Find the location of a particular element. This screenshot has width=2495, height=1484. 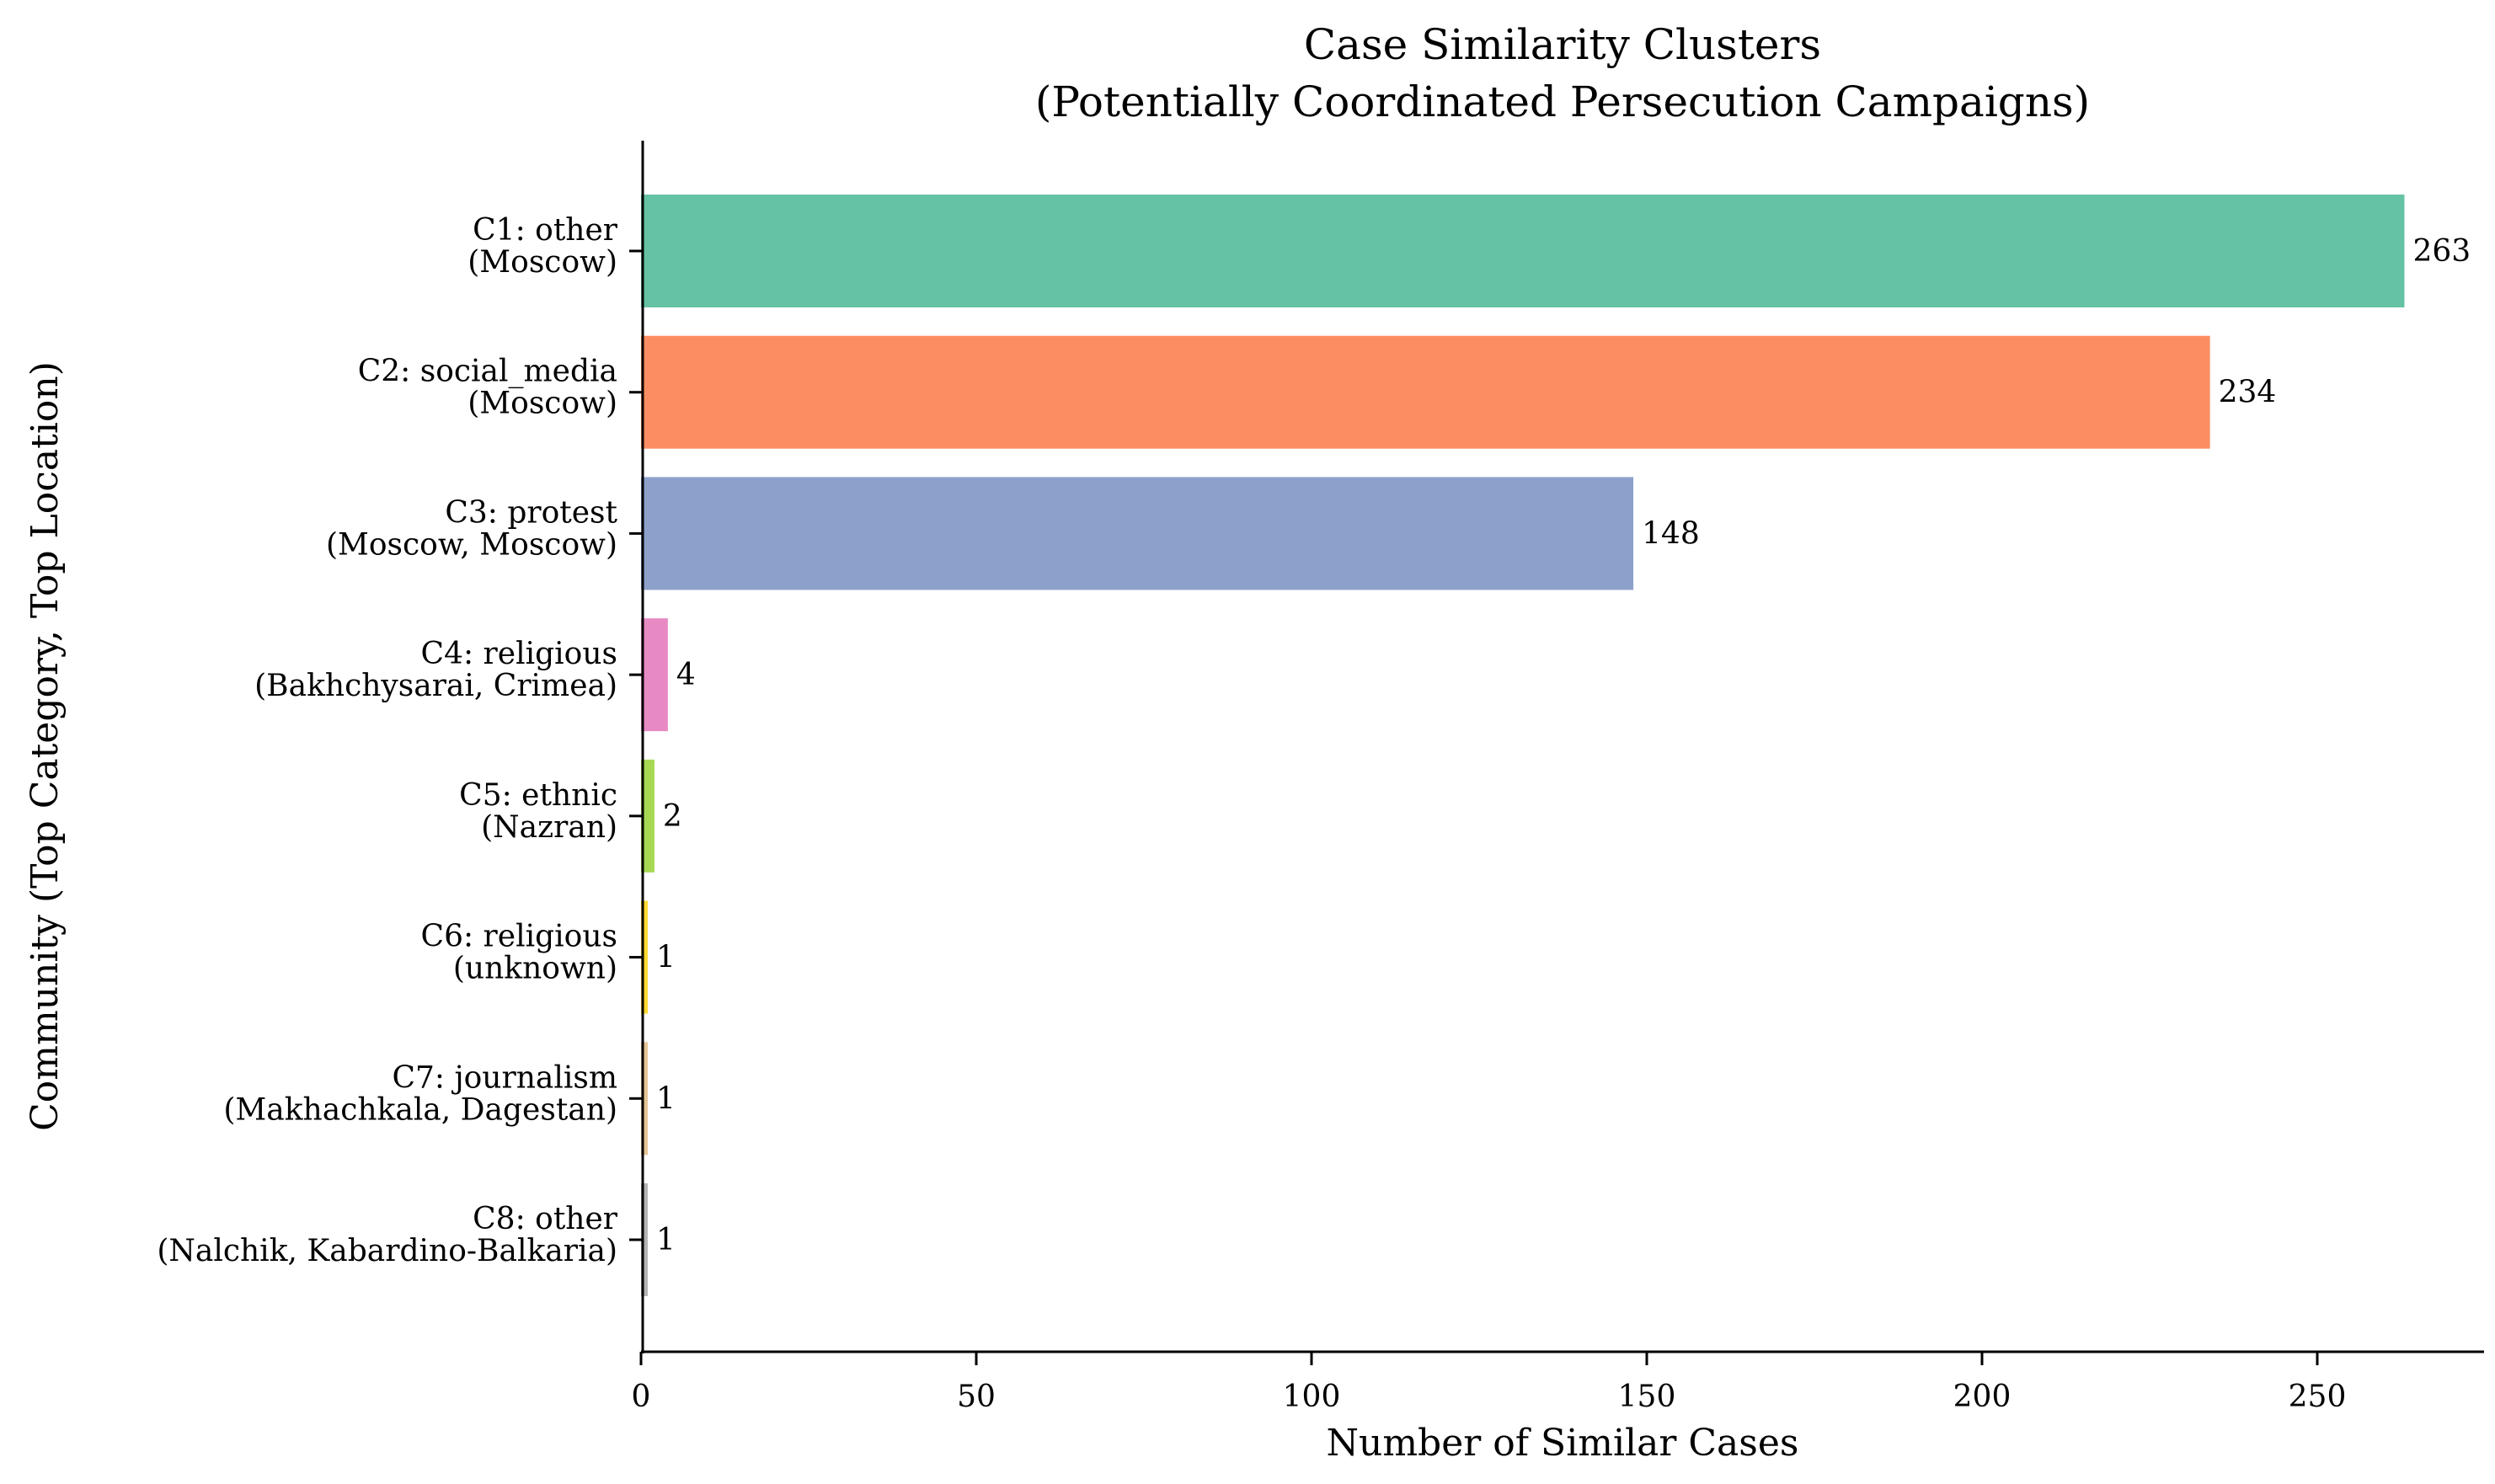

data-label-c7: 1 is located at coordinates (666, 1098).